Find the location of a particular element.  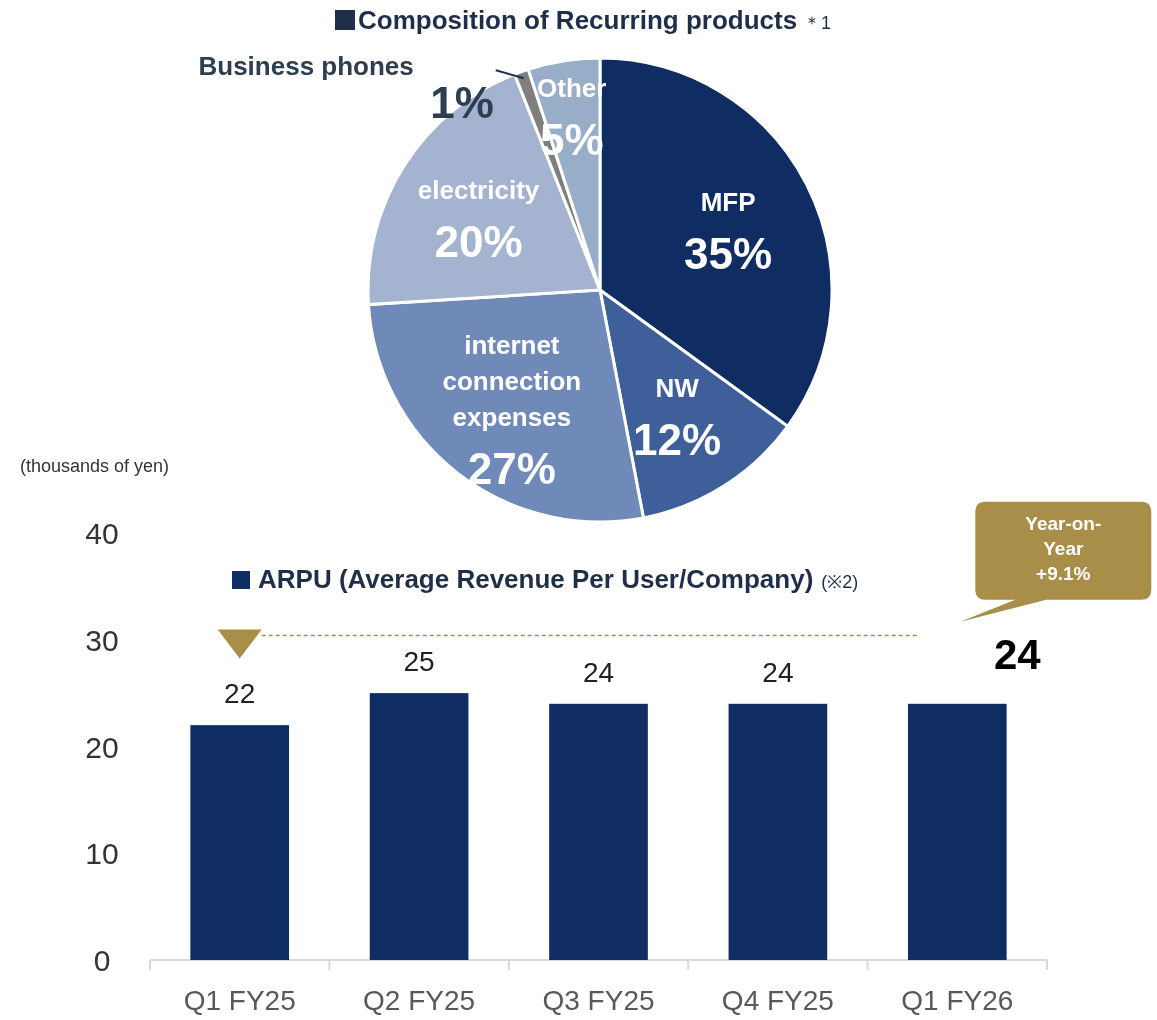

x-tick-label: Q1 FY26 is located at coordinates (957, 1000).